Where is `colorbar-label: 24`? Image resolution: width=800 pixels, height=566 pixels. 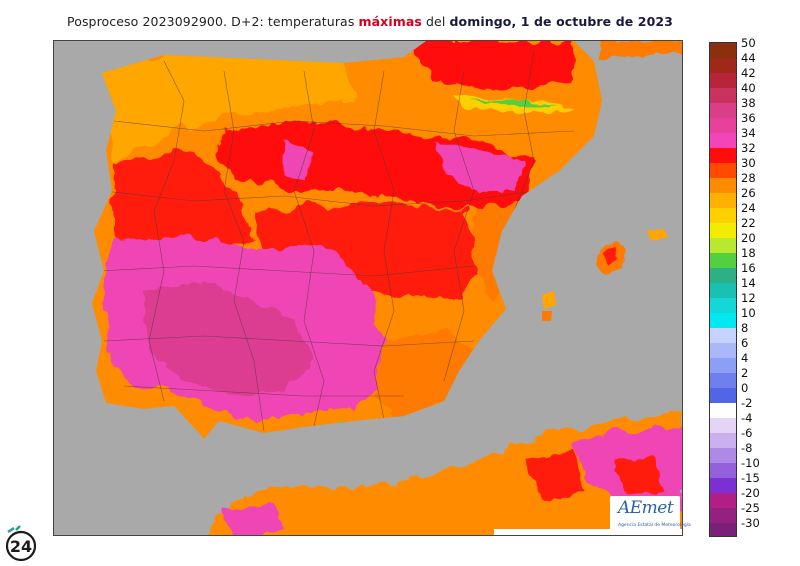 colorbar-label: 24 is located at coordinates (748, 208).